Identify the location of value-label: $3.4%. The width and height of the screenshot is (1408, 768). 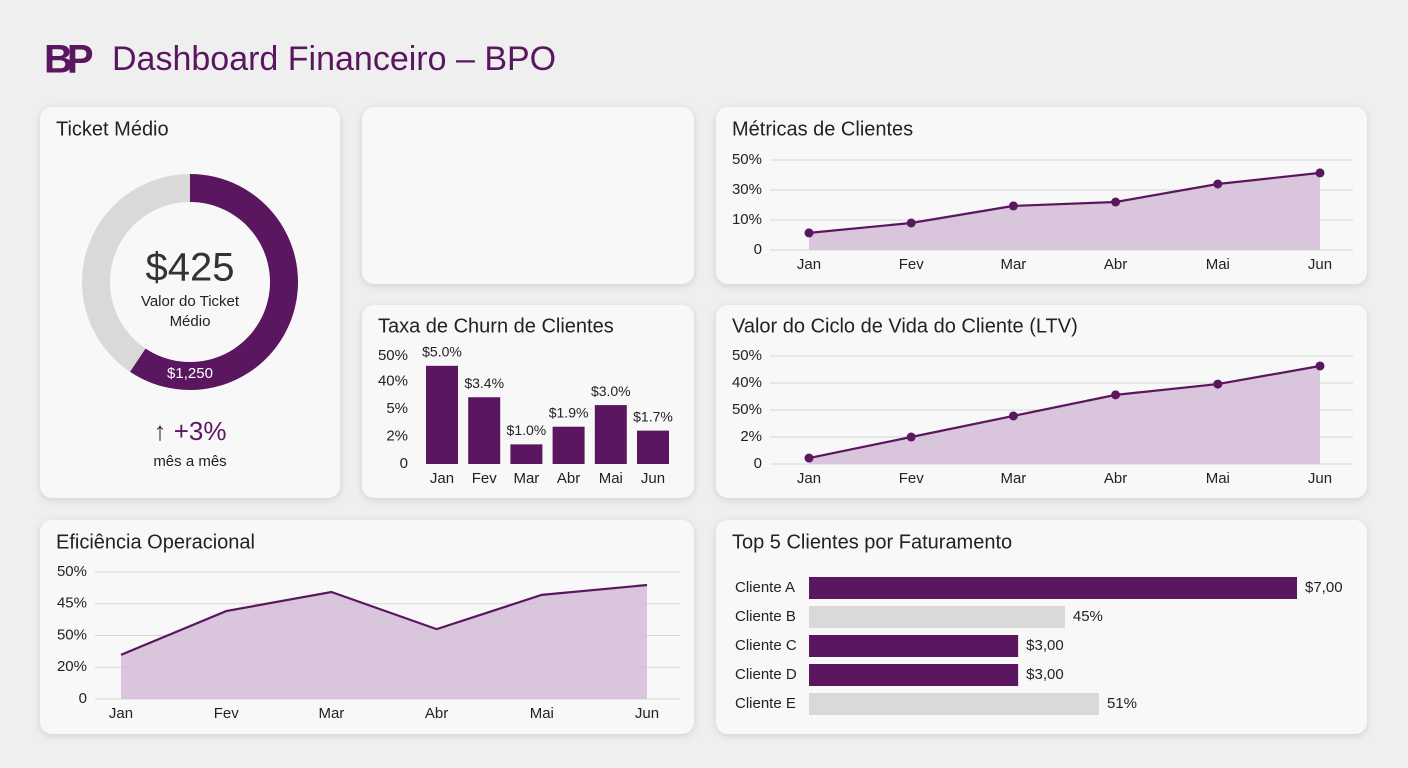
(484, 383).